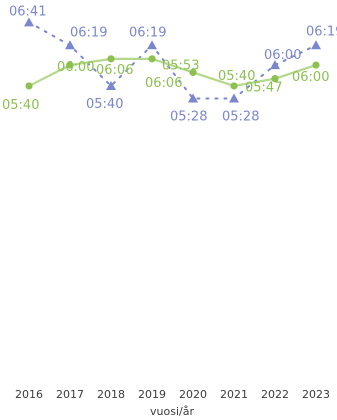  I want to click on x-axis-ticks: 2016 2017 2018 2019 2020 2021 2022 2023, so click(172, 394).